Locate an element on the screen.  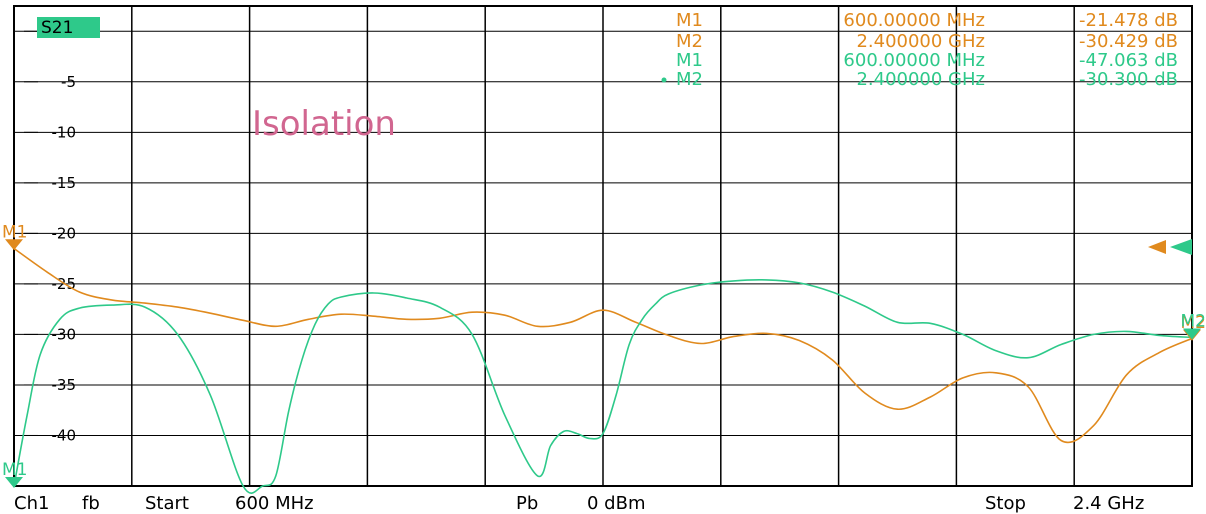
footer-start-value: 600 MHz is located at coordinates (274, 503).